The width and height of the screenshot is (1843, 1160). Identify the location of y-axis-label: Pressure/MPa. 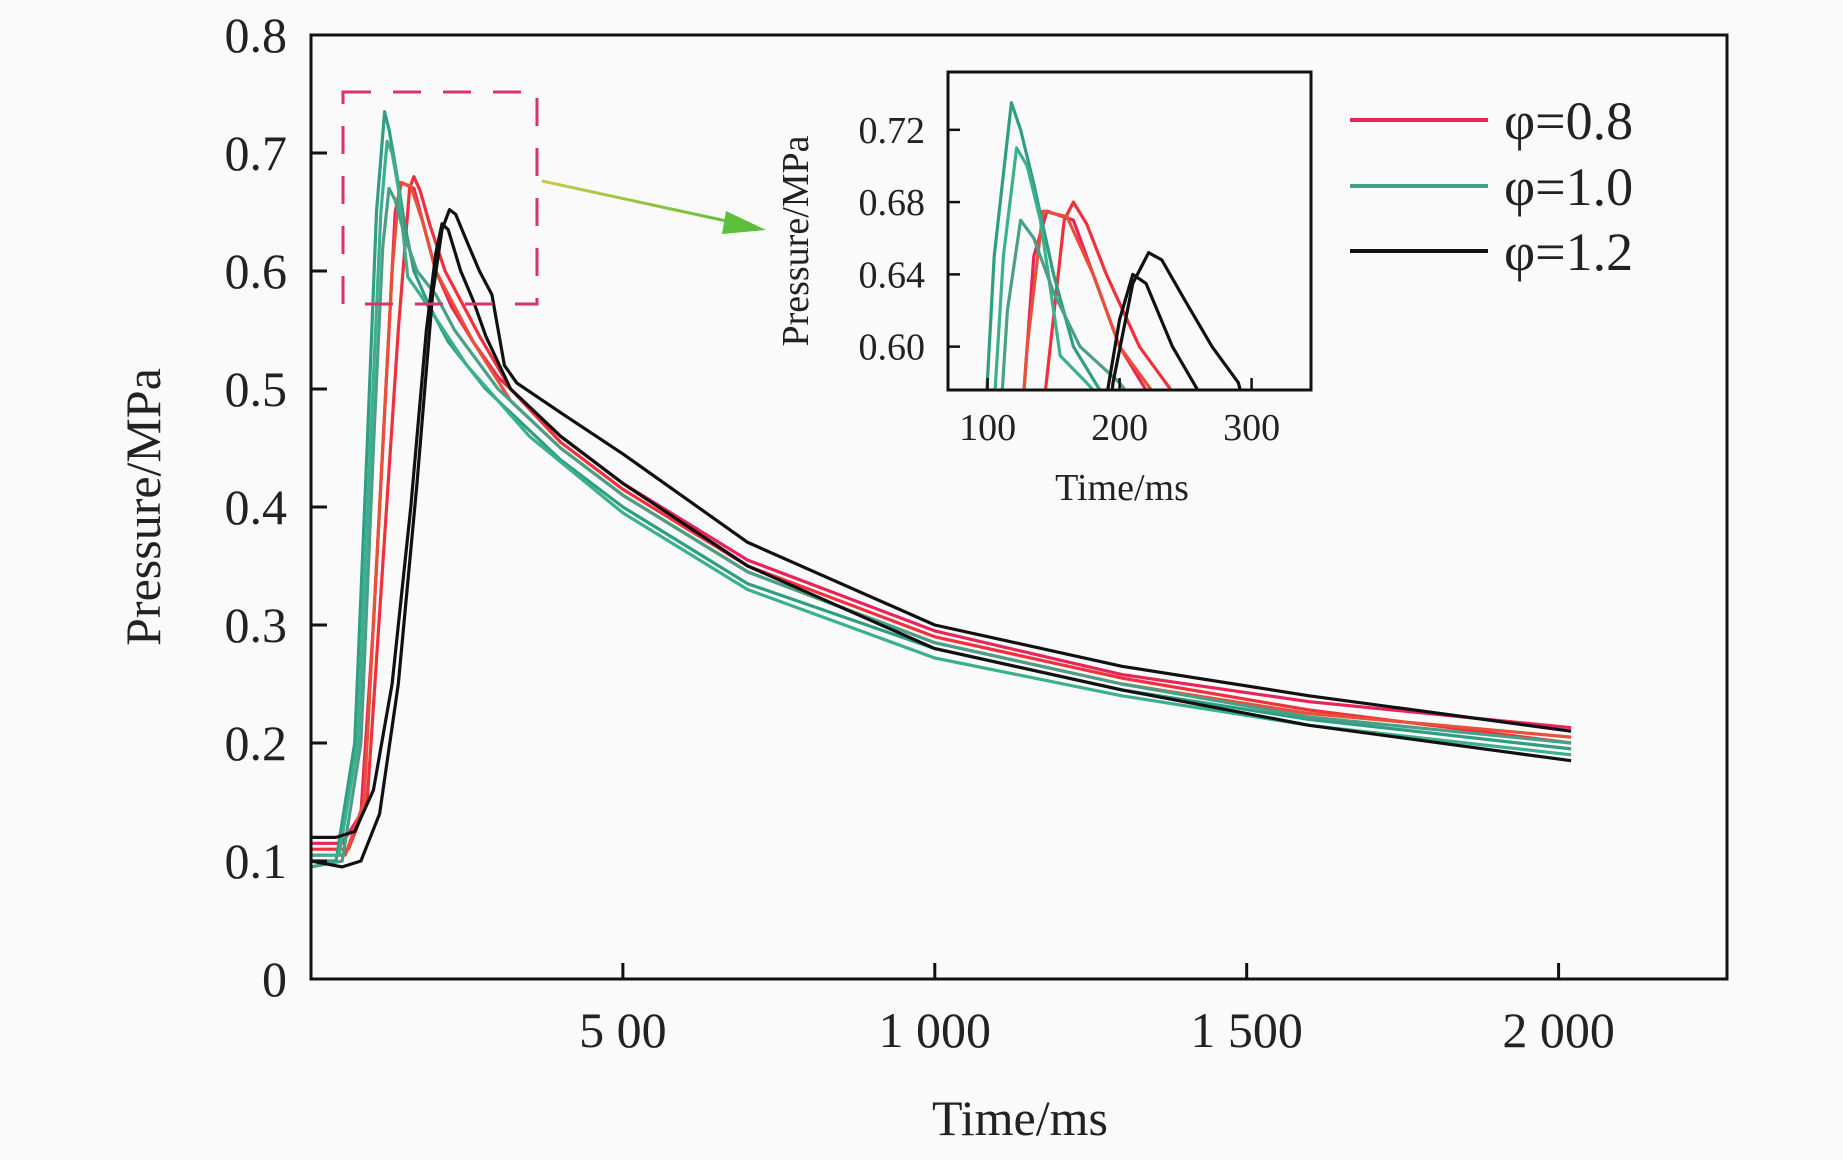
(143, 507).